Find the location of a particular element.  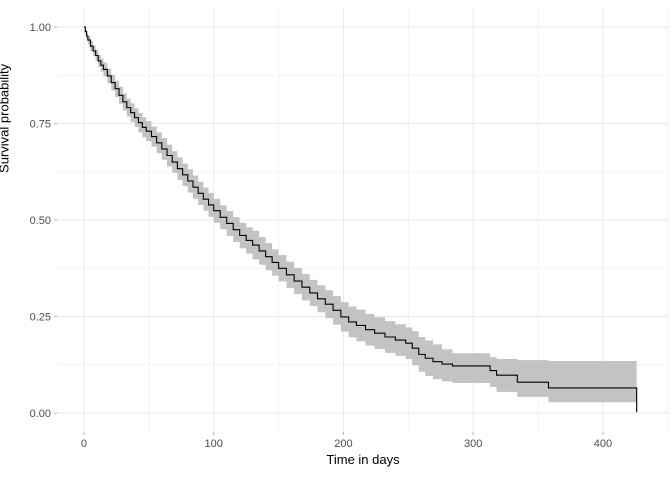

x-tick-label: 0 is located at coordinates (84, 444).